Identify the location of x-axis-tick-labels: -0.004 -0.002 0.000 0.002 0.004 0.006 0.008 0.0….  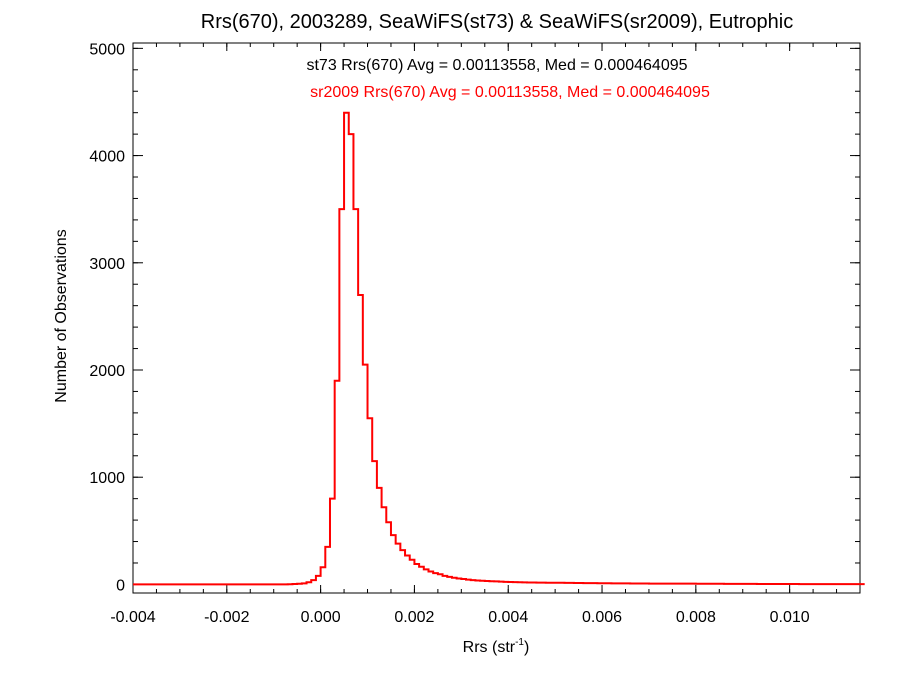
(459, 617).